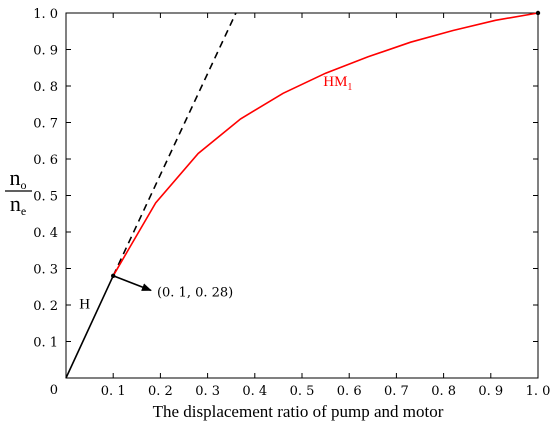 This screenshot has width=550, height=432. What do you see at coordinates (84, 305) in the screenshot?
I see `series-label-h: H` at bounding box center [84, 305].